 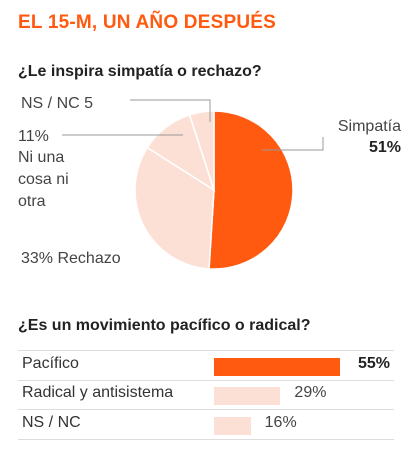 I want to click on bar-pacifico, so click(x=277, y=367).